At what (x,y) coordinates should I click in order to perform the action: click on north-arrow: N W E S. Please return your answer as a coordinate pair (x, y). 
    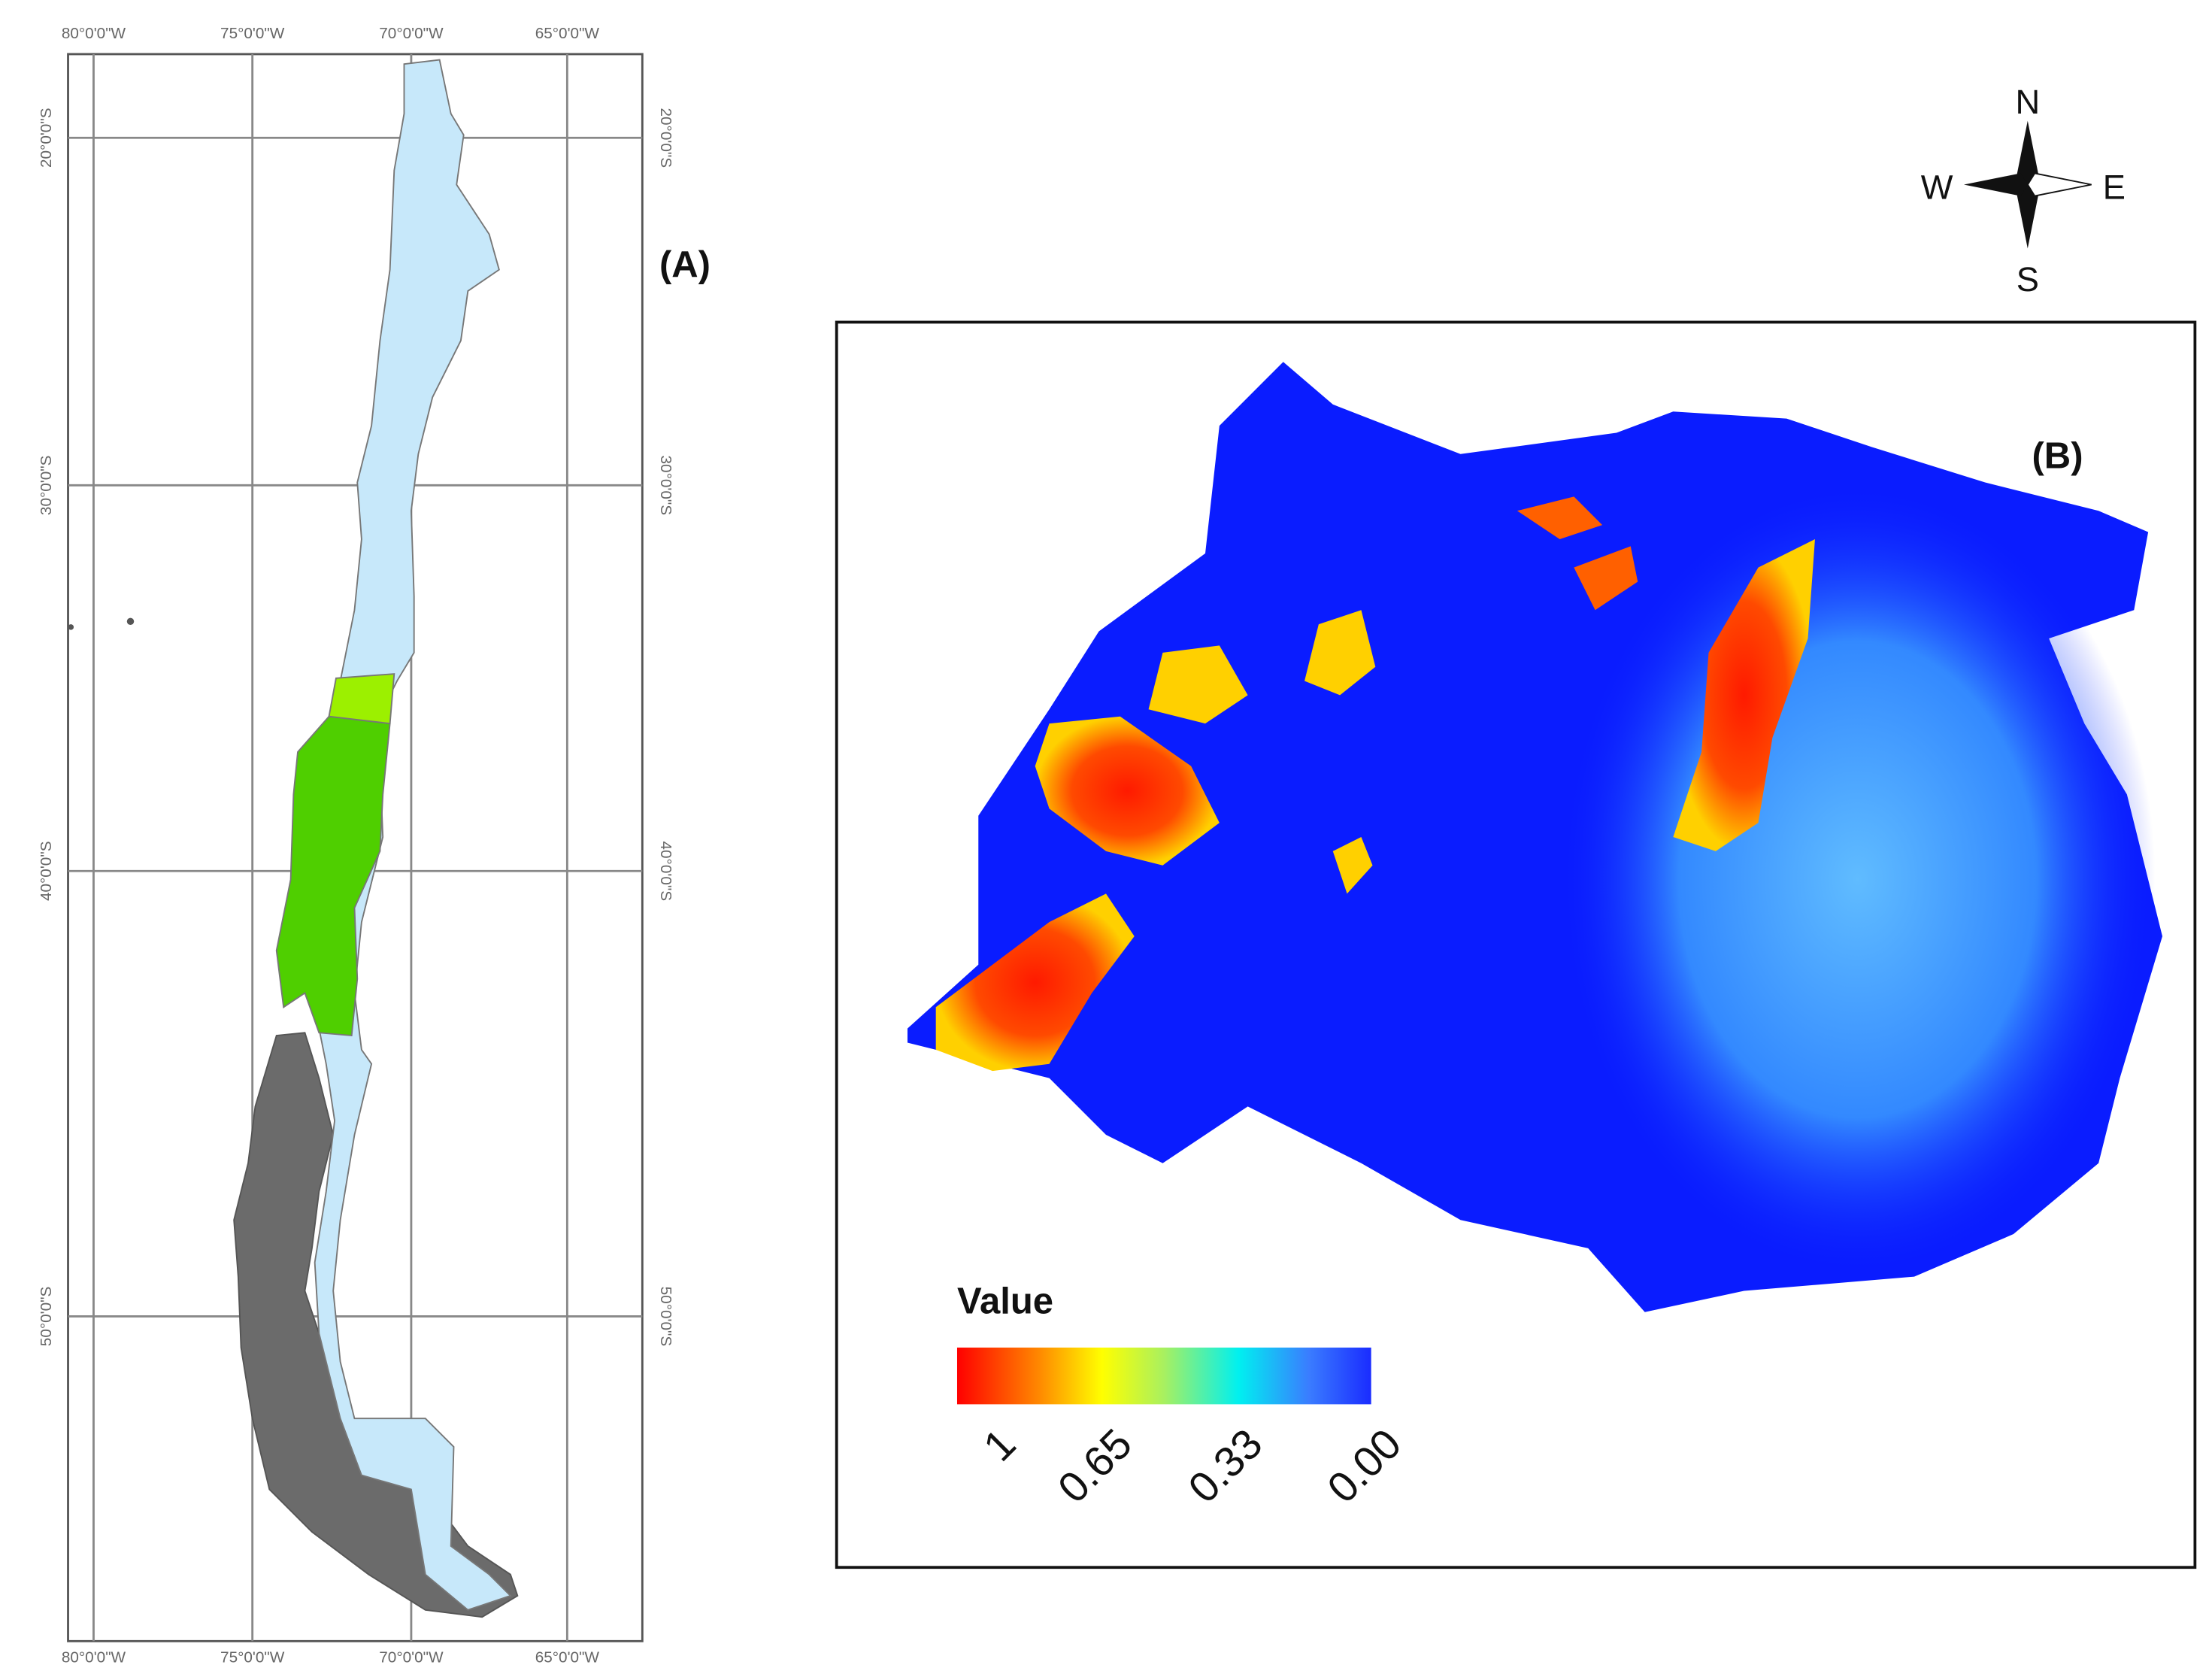
    Looking at the image, I should click on (2024, 191).